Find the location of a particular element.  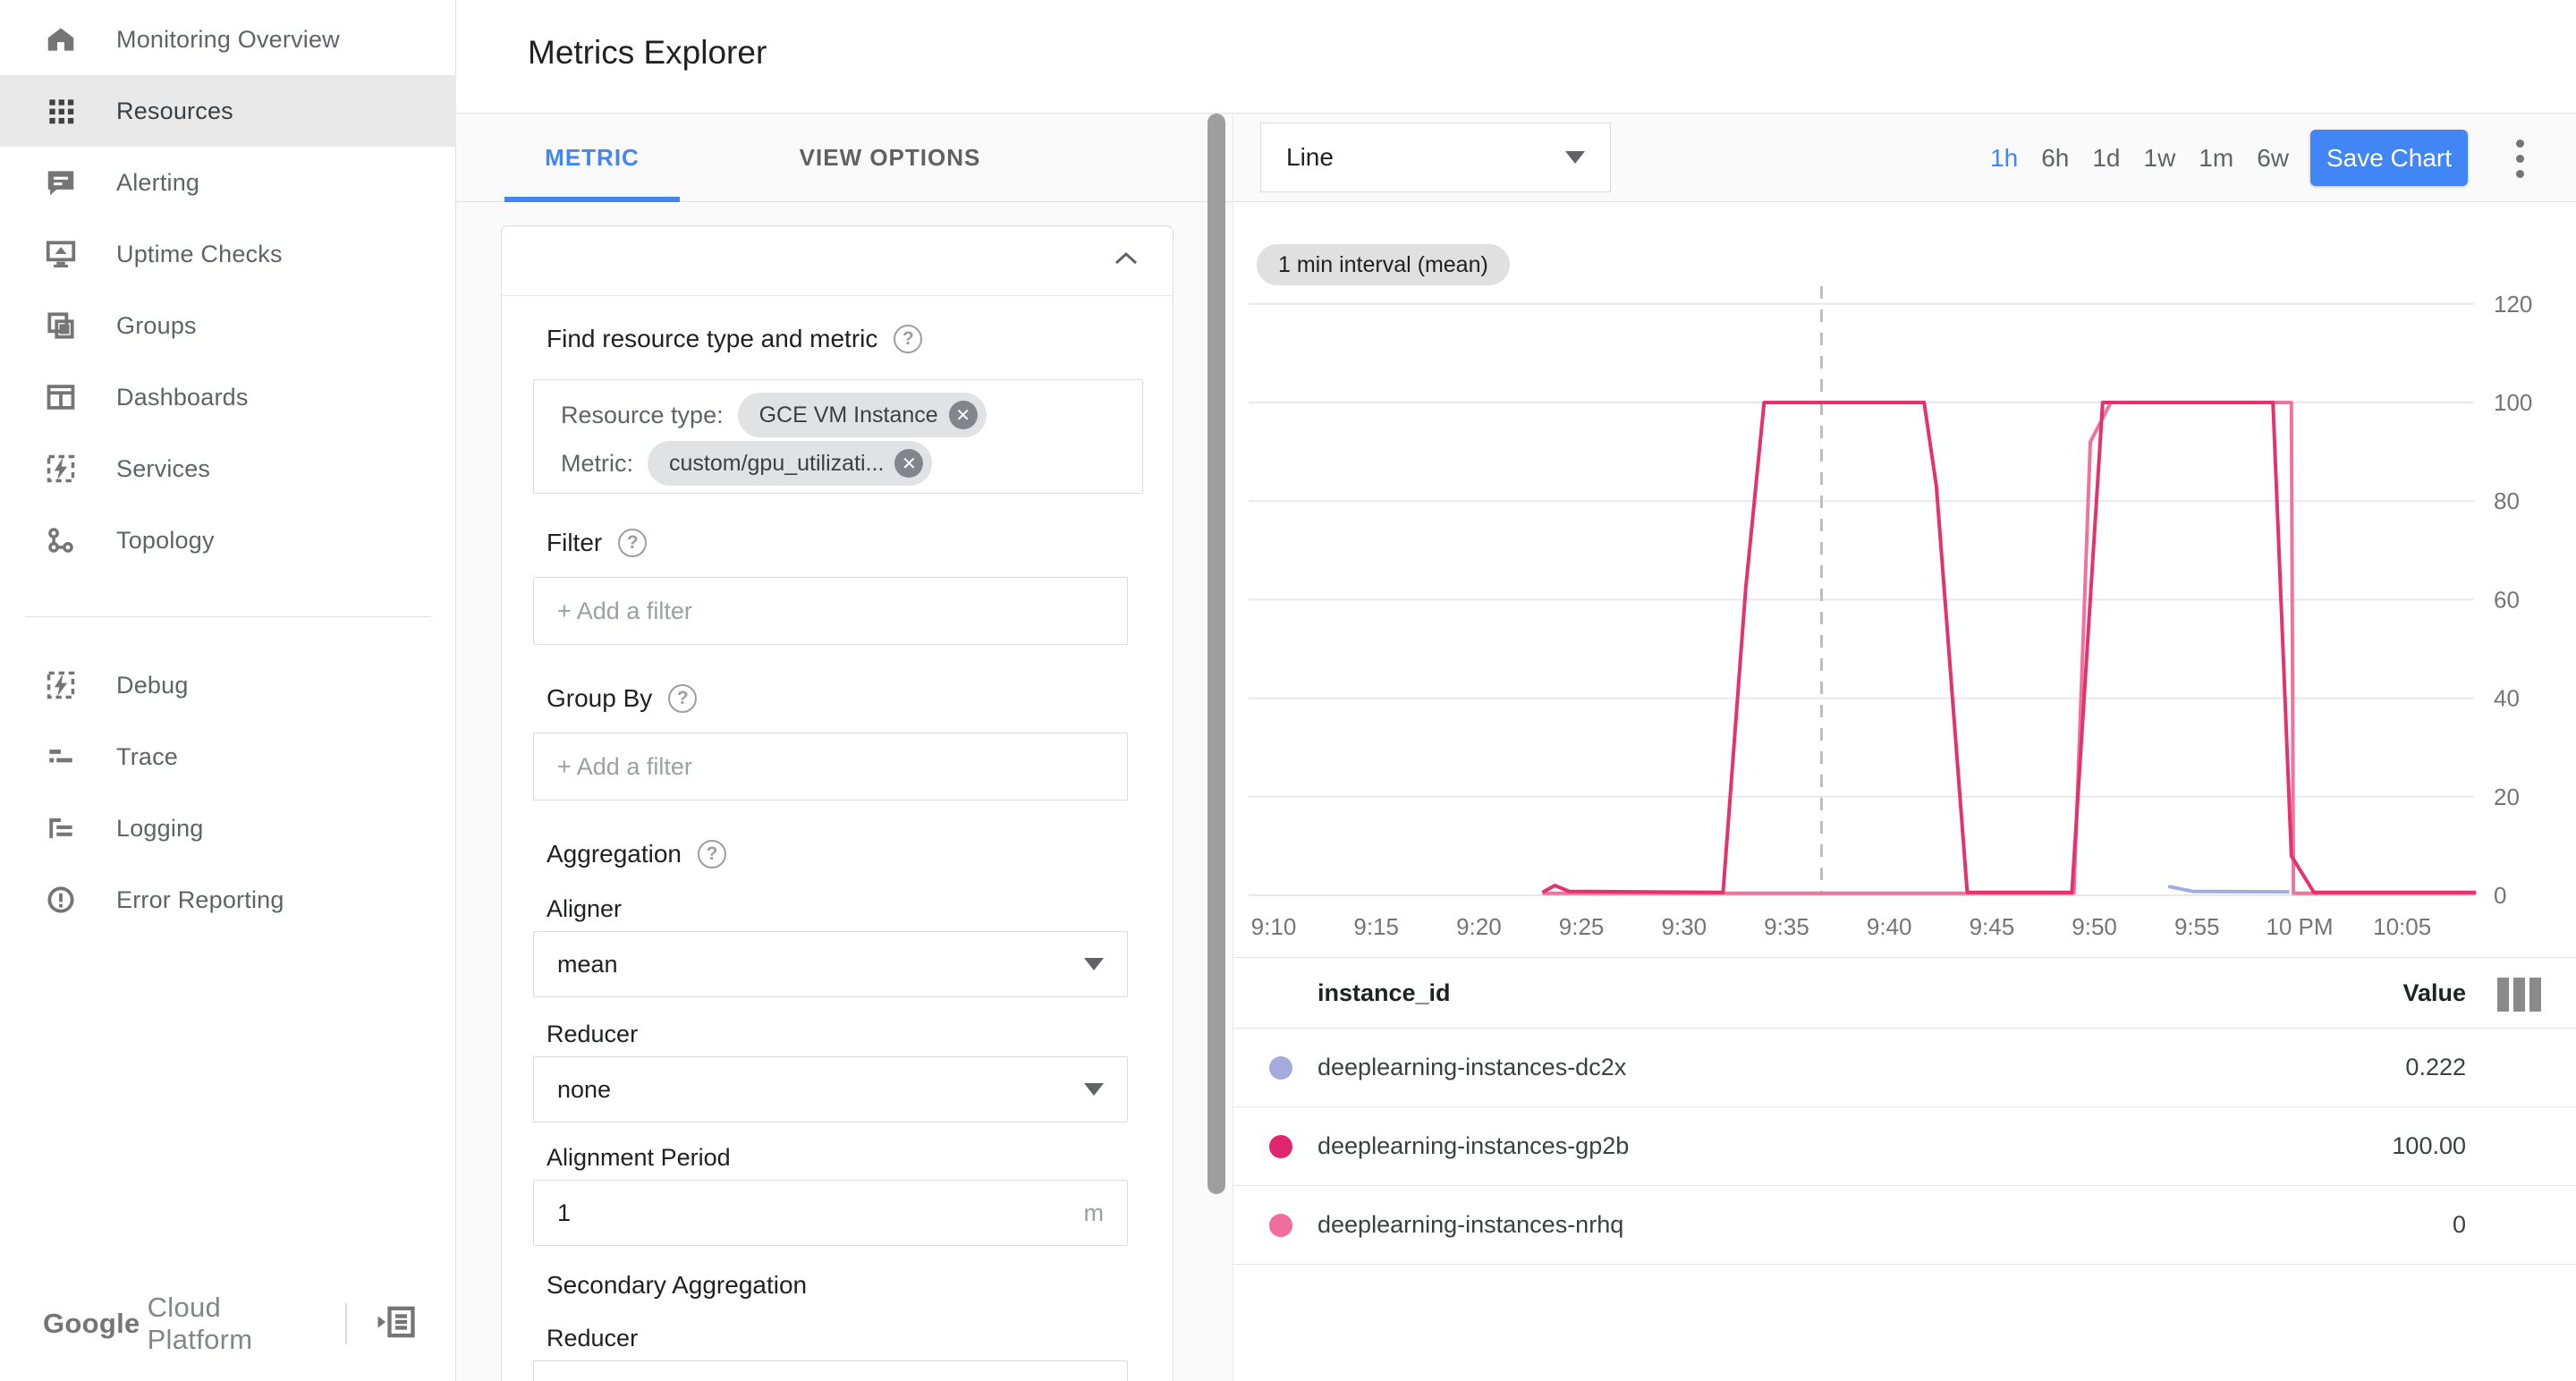

alert-chat-icon is located at coordinates (61, 182).